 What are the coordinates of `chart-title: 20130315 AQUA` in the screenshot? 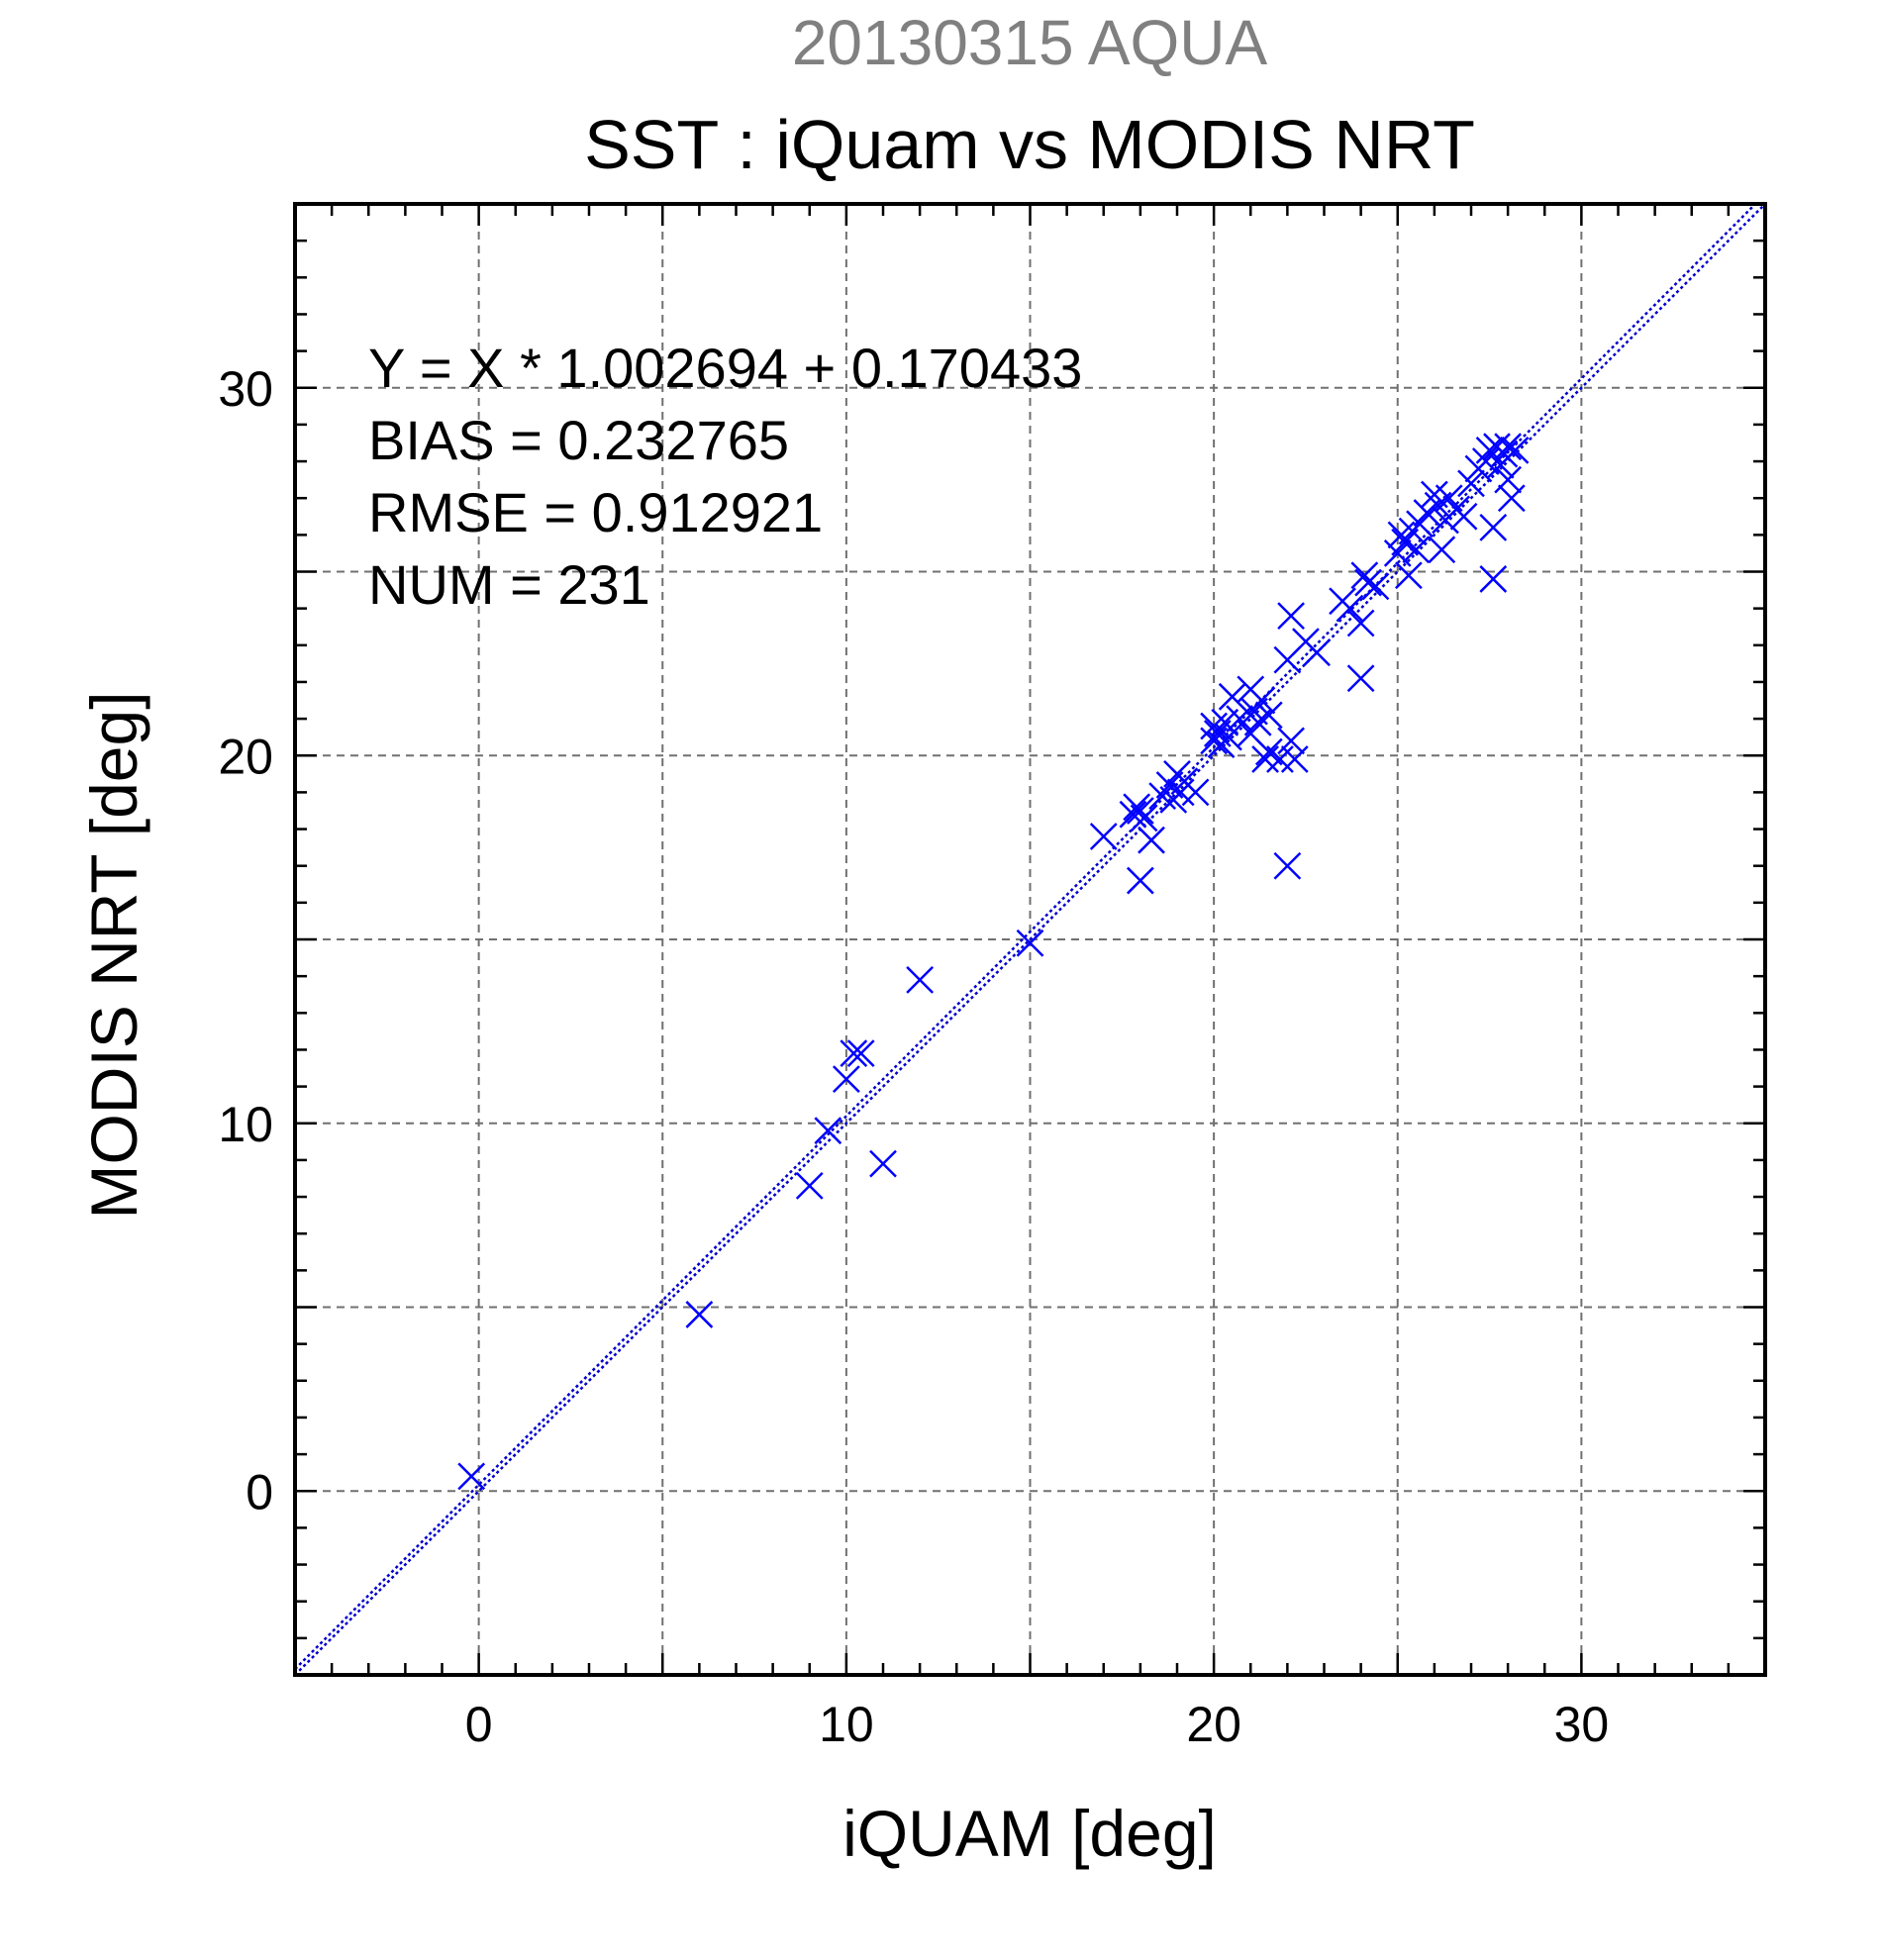 It's located at (1030, 42).